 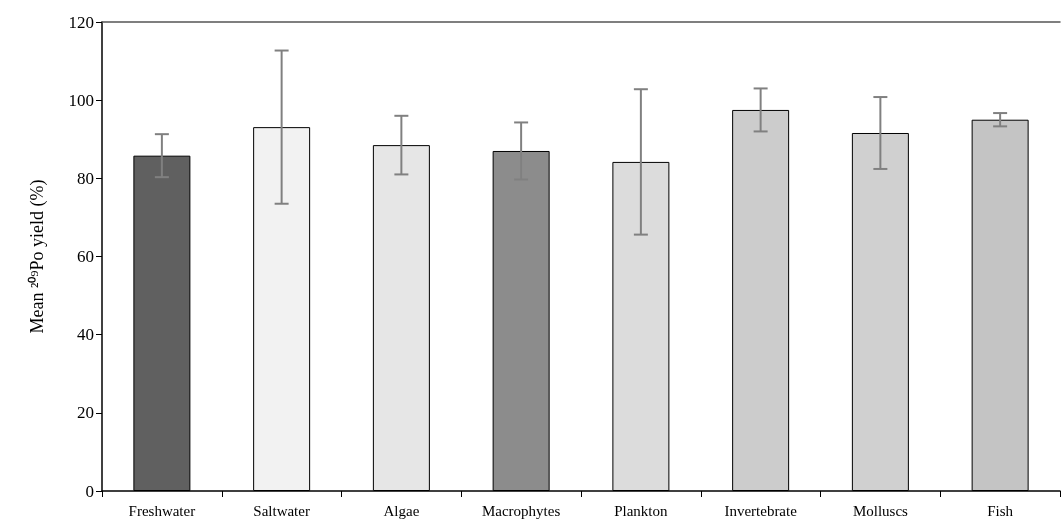 I want to click on y-tick-label: 0, so click(x=89, y=491).